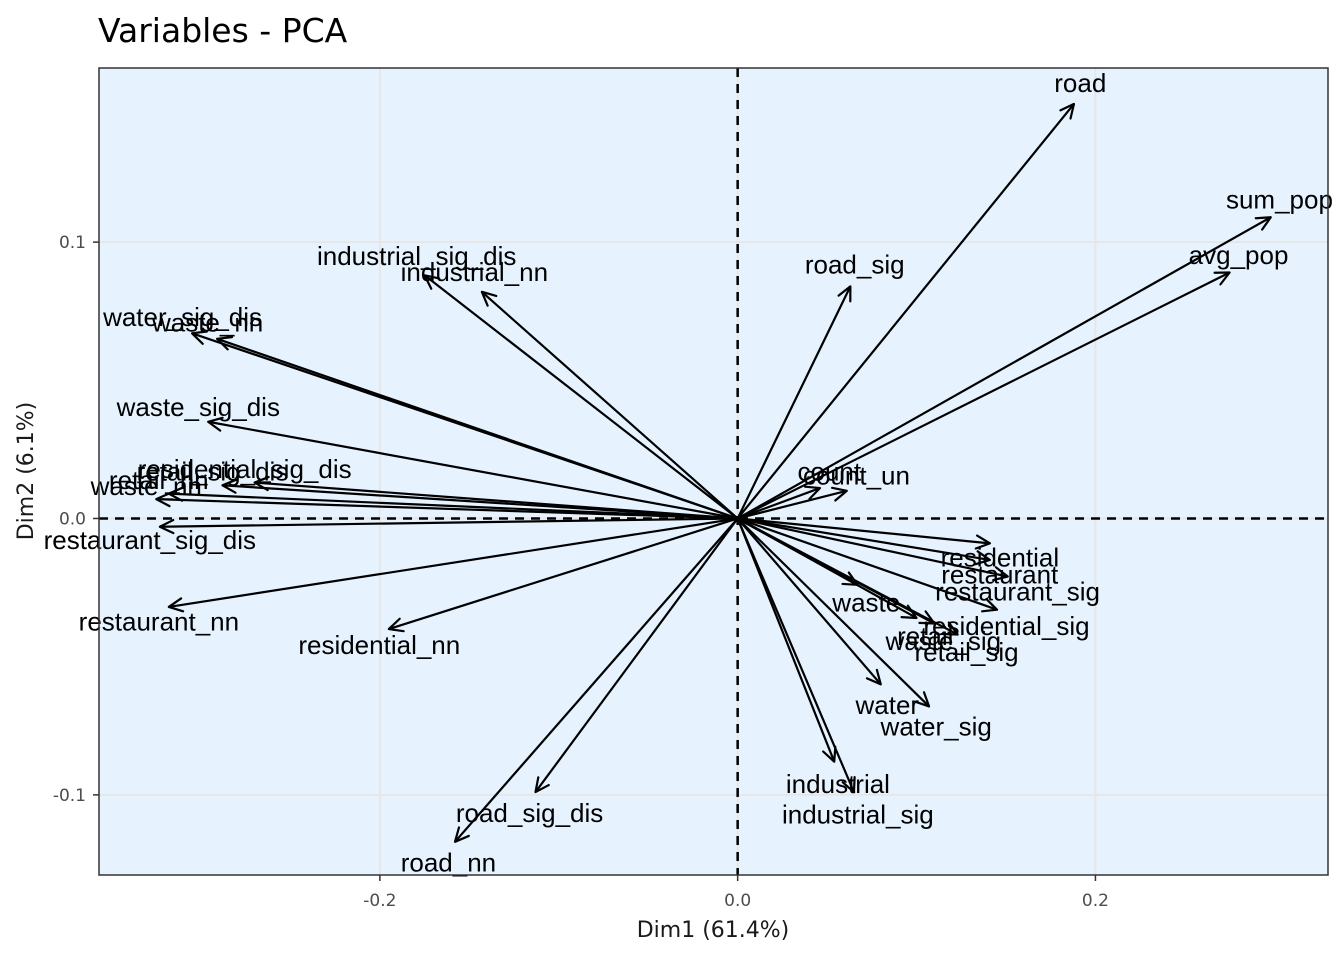 The width and height of the screenshot is (1344, 960). Describe the element at coordinates (609, 405) in the screenshot. I see `arrow-industrial-nn` at that location.